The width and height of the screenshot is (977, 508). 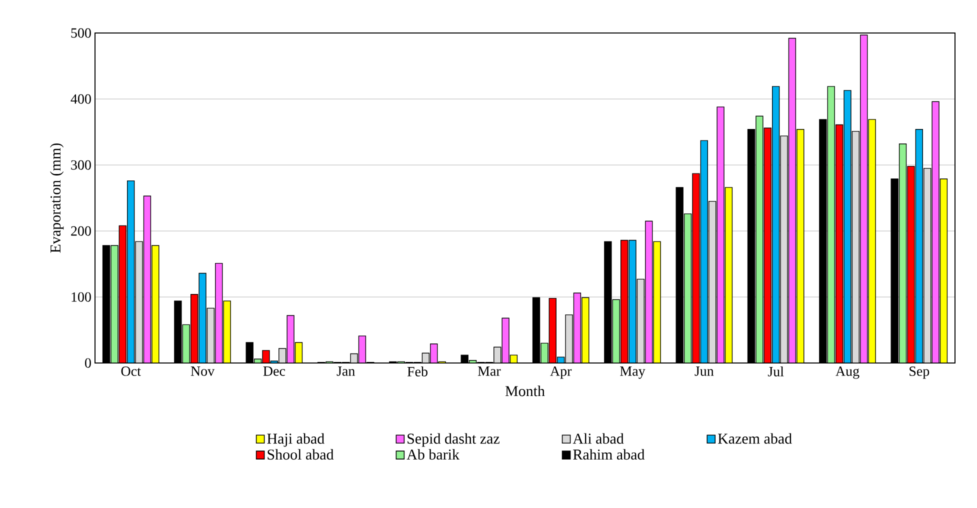 What do you see at coordinates (81, 297) in the screenshot?
I see `y-tick-label: 100` at bounding box center [81, 297].